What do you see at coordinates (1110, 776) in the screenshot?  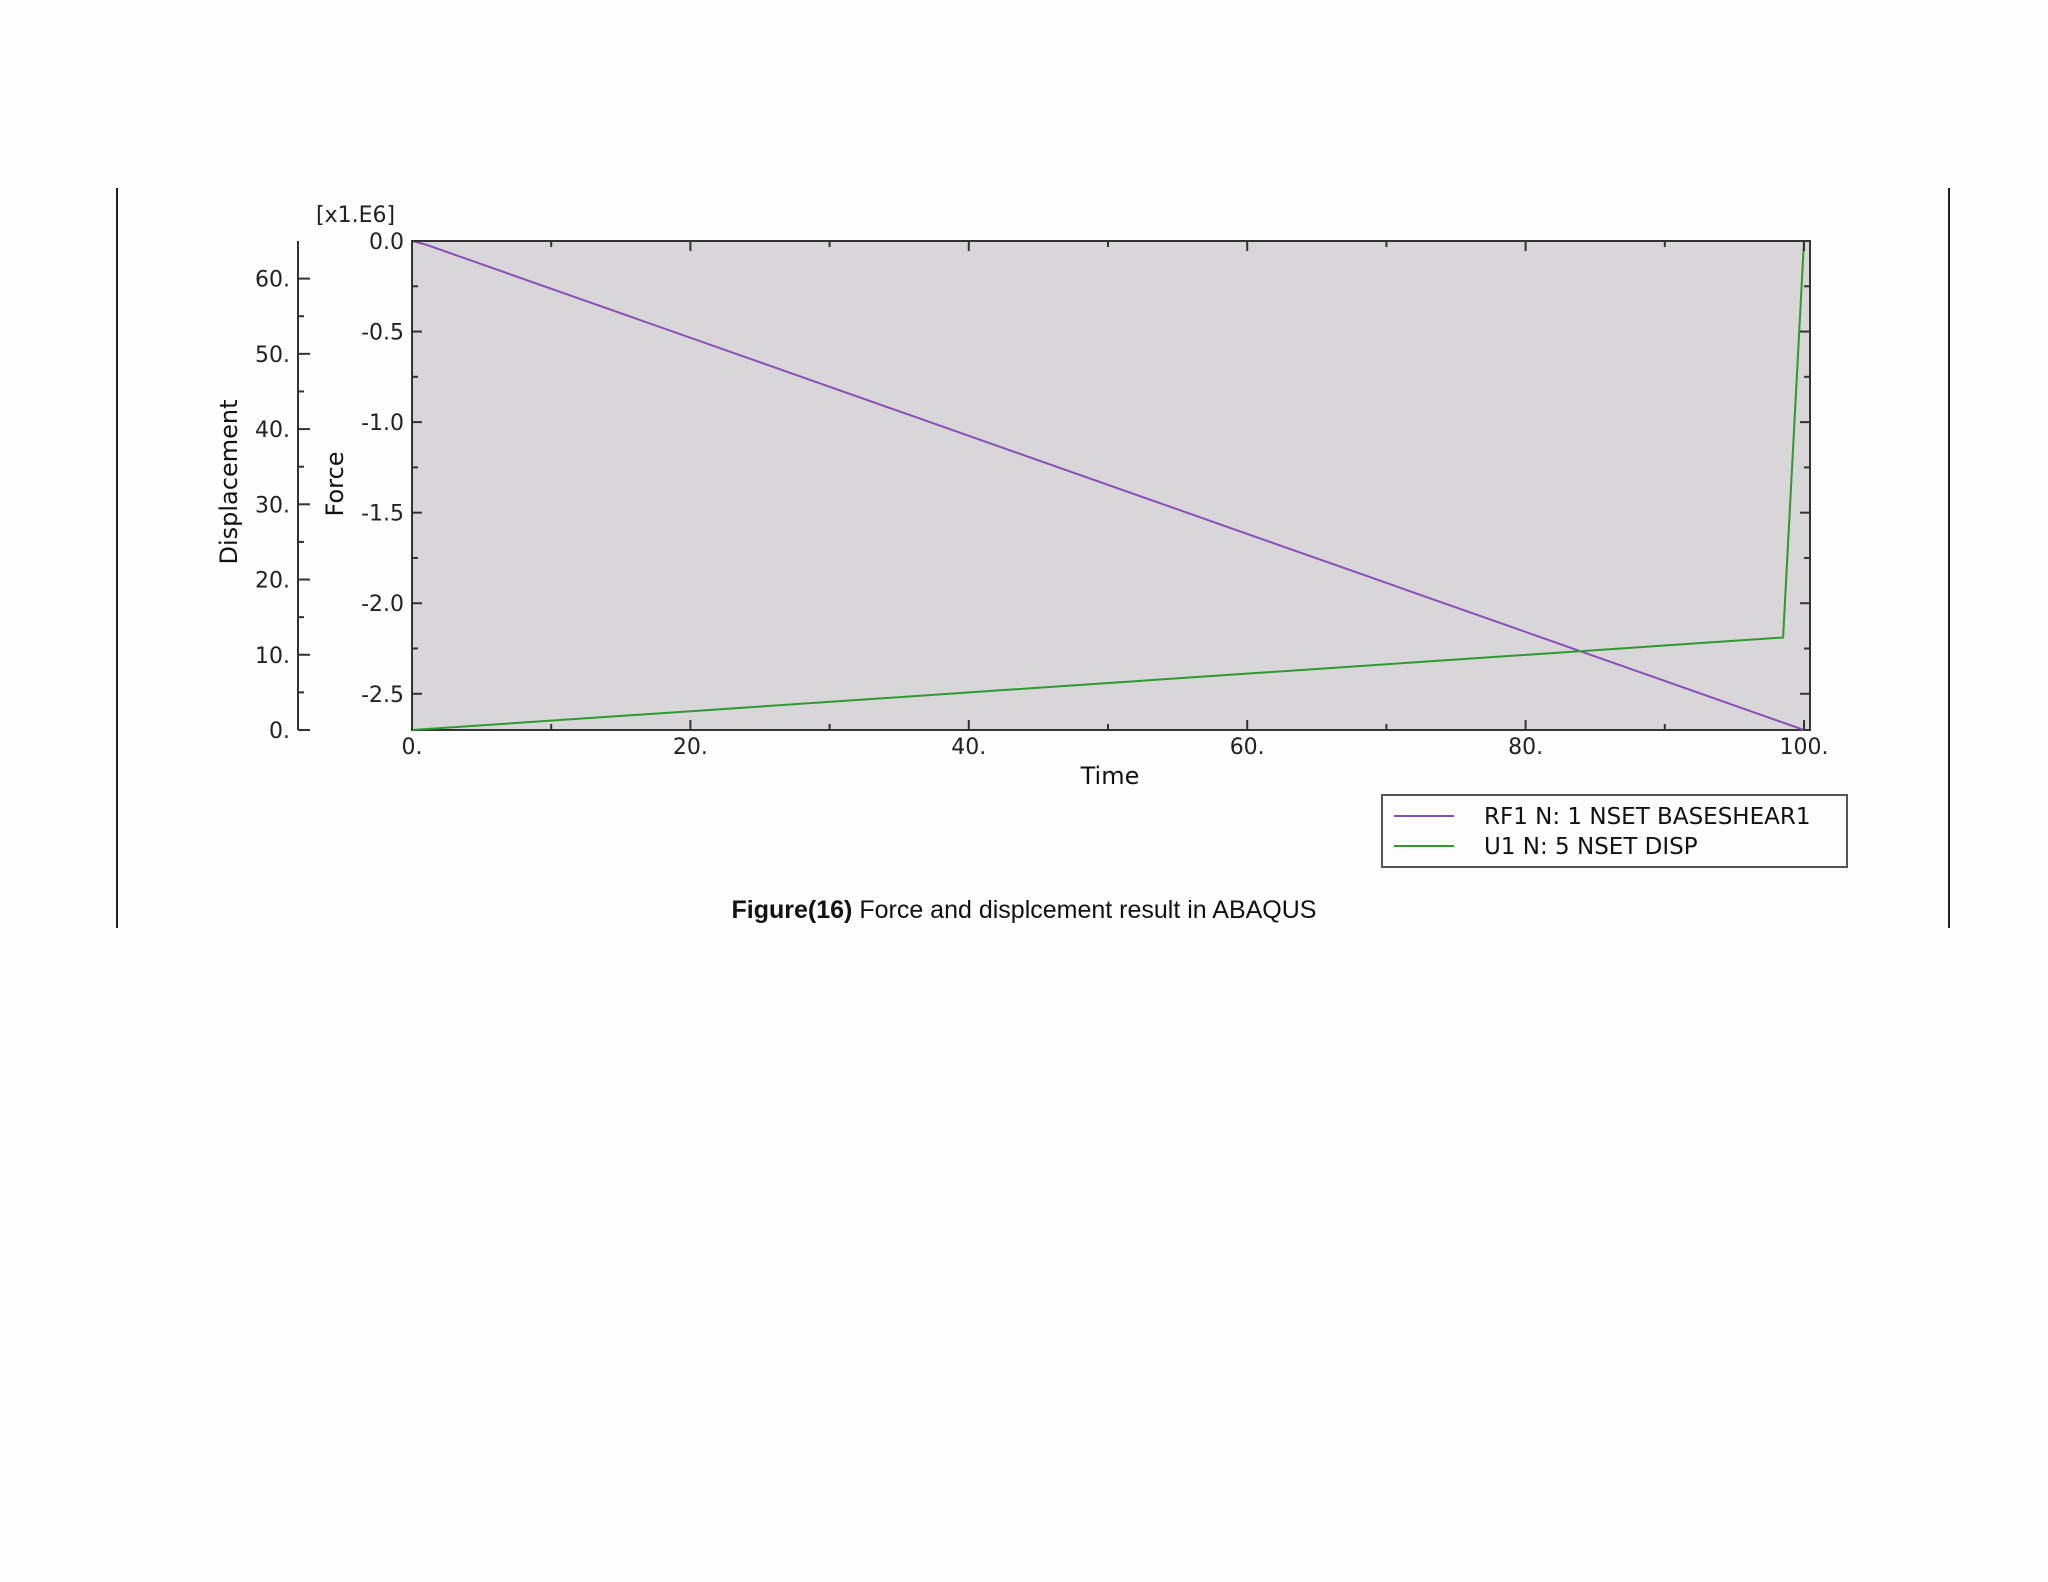 I see `x-axis-title: Time` at bounding box center [1110, 776].